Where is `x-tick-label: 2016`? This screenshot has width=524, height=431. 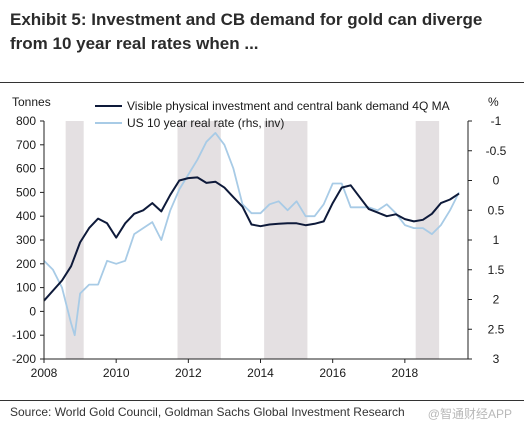
x-tick-label: 2016 is located at coordinates (332, 373).